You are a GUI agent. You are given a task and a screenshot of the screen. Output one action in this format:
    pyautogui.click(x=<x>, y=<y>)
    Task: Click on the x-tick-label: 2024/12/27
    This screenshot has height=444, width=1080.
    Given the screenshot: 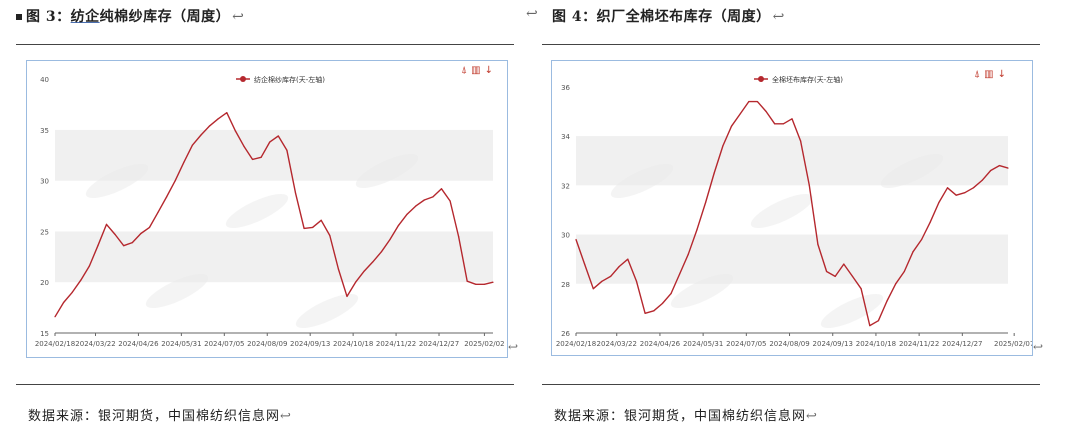 What is the action you would take?
    pyautogui.click(x=962, y=344)
    